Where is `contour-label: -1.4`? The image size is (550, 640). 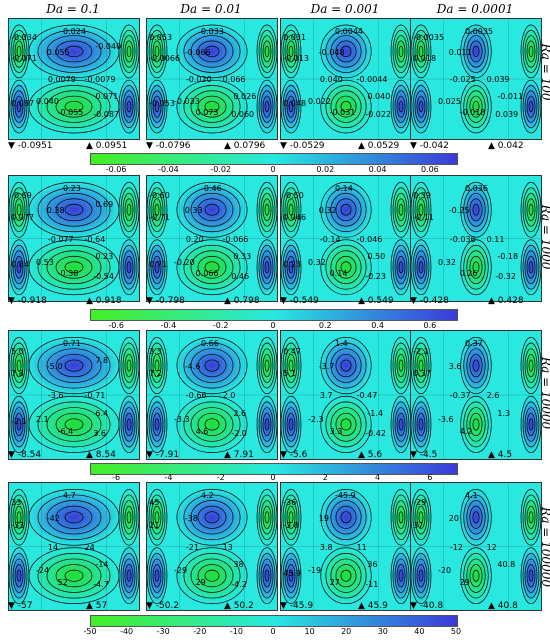
contour-label: -1.4 is located at coordinates (375, 414).